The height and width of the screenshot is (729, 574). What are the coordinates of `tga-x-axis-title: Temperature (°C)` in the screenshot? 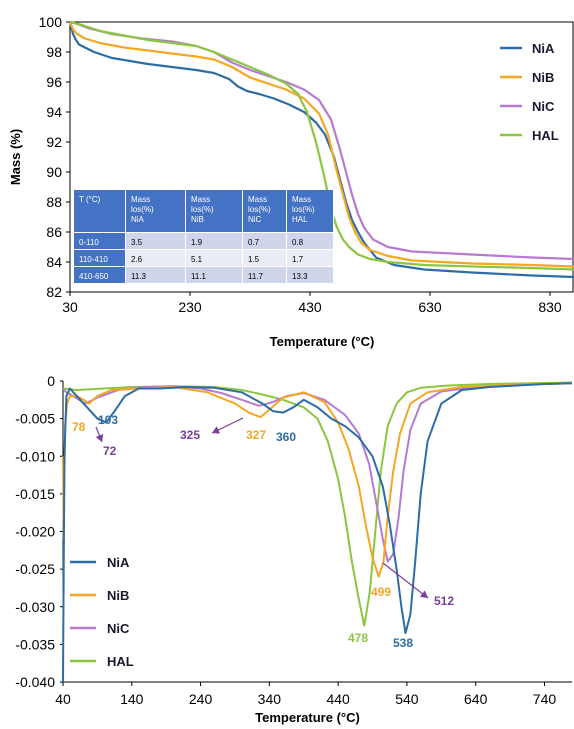 It's located at (322, 341).